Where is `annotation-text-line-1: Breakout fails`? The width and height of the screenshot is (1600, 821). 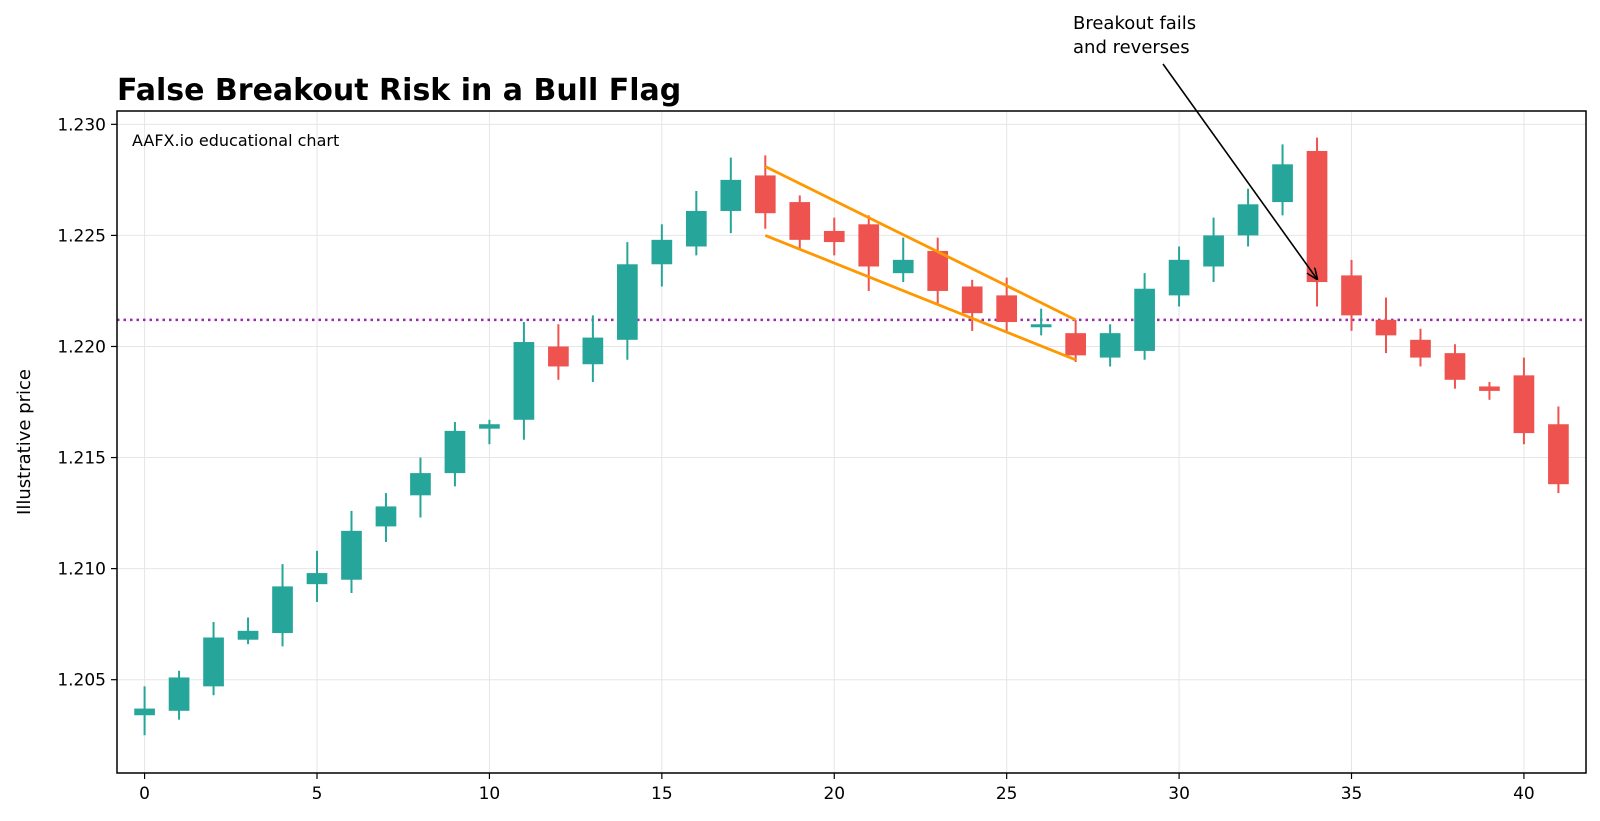 annotation-text-line-1: Breakout fails is located at coordinates (1134, 23).